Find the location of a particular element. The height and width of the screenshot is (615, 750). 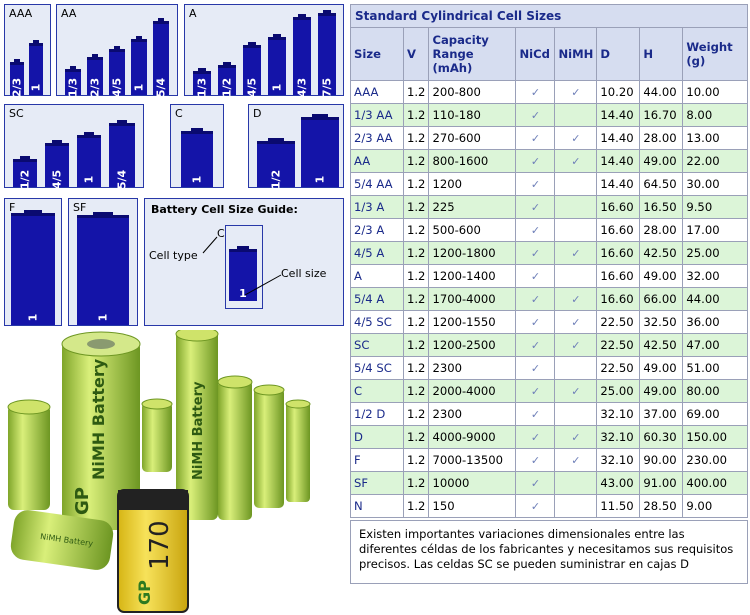

size-cell: 1/2 D is located at coordinates (377, 414).